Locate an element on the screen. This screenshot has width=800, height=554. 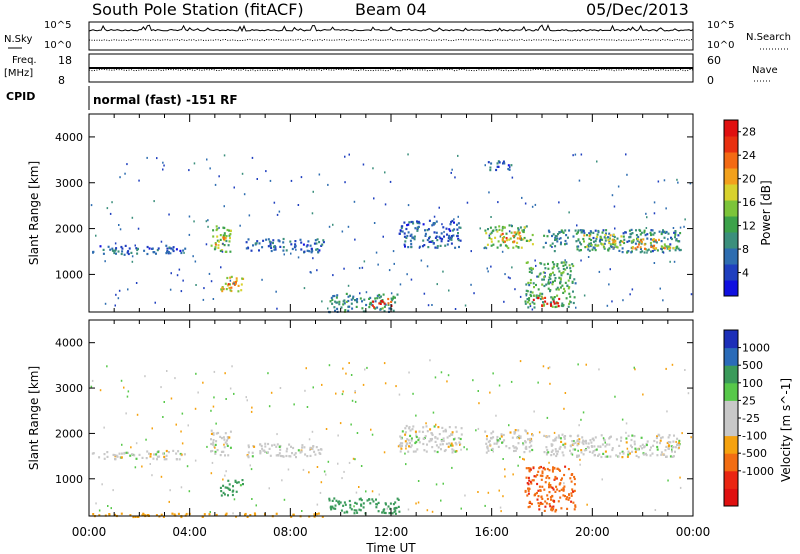
freq-traces is located at coordinates (391, 69).